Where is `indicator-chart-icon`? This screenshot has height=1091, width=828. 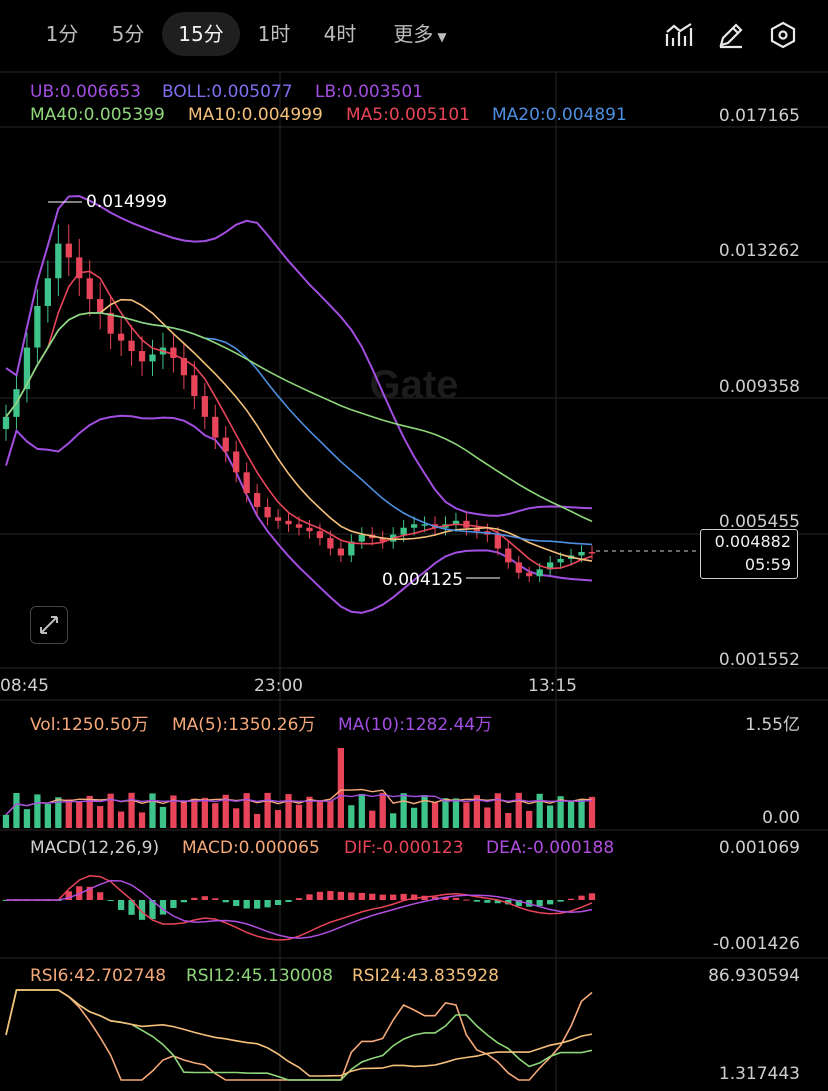 indicator-chart-icon is located at coordinates (679, 35).